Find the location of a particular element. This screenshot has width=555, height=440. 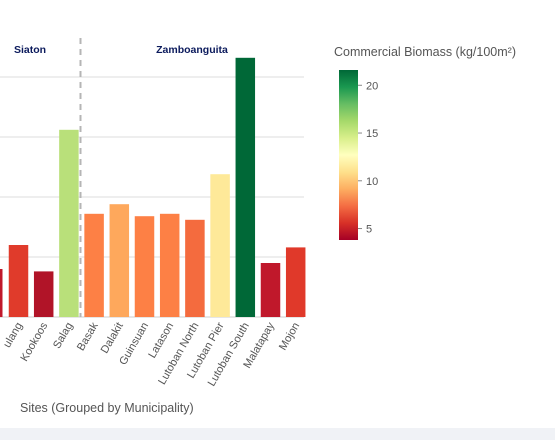

bar-salag is located at coordinates (69, 223).